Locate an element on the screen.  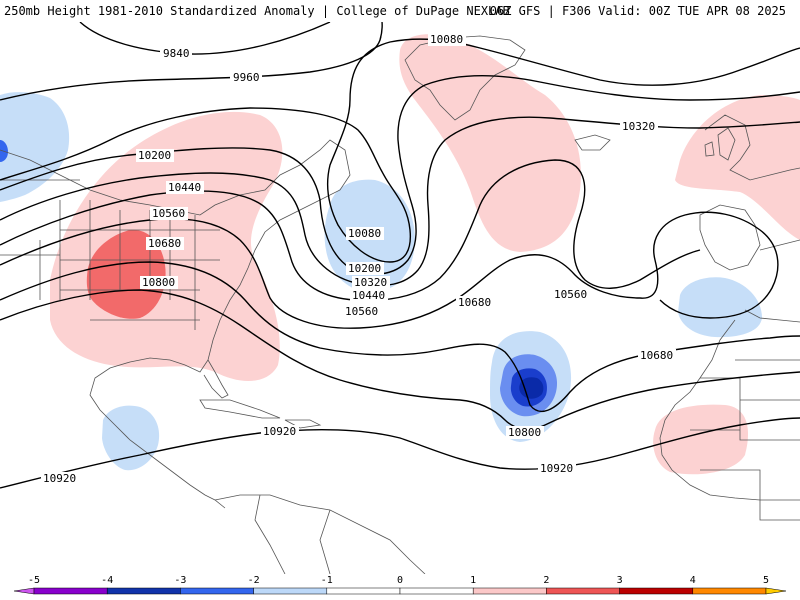
colorbar-segments is located at coordinates (400, 591).